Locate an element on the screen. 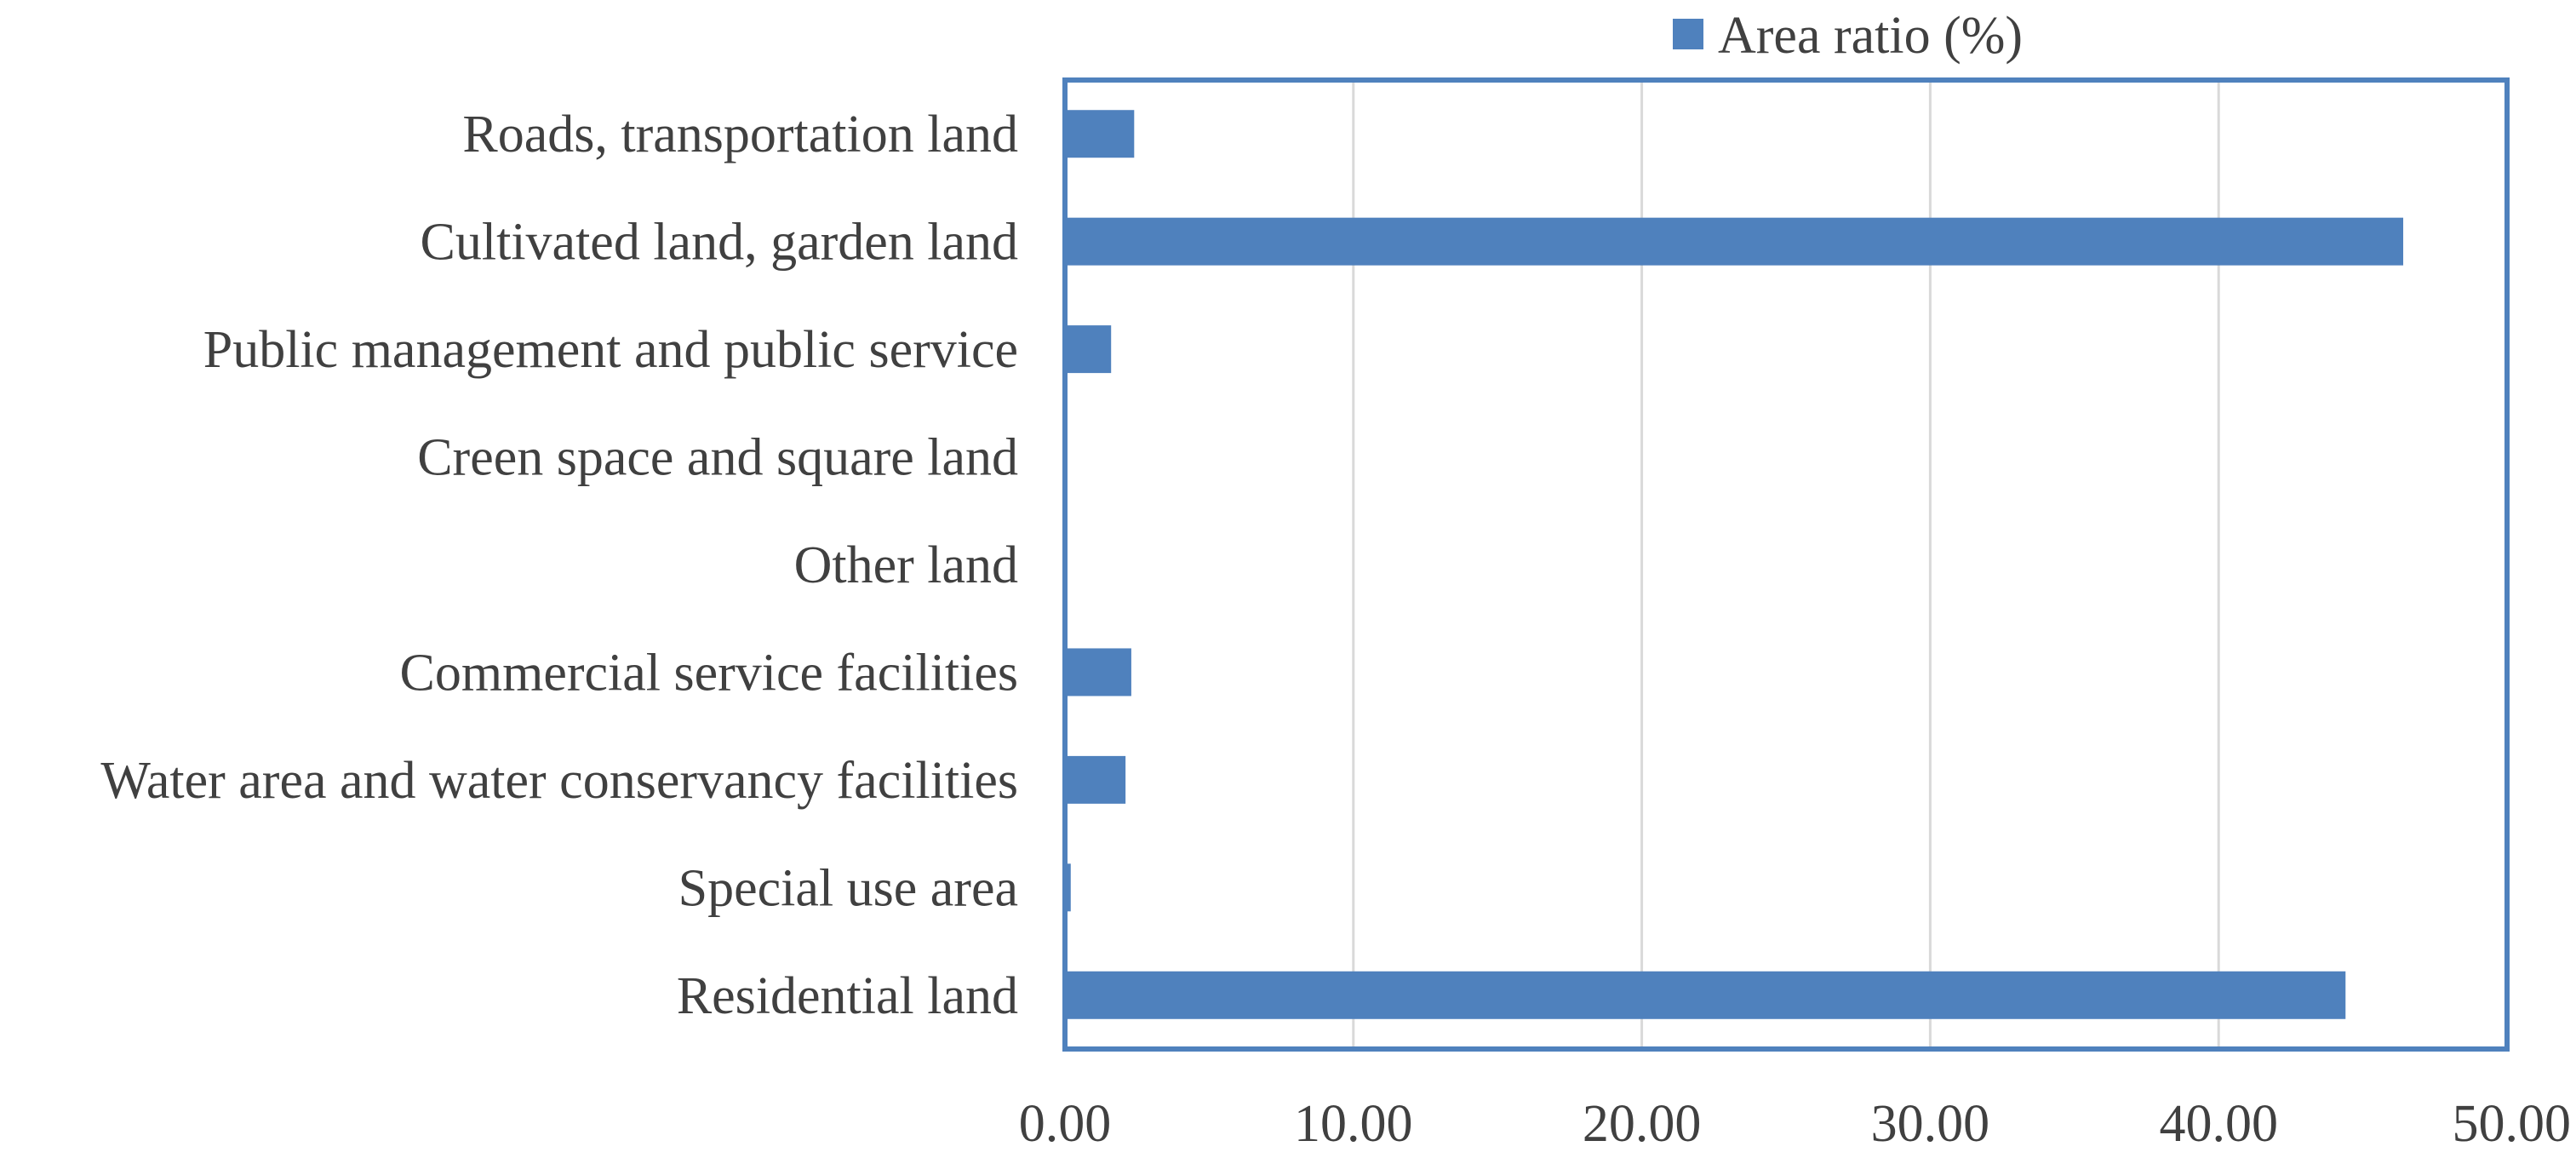 The image size is (2576, 1158). category-label: Roads, transportation land is located at coordinates (740, 134).